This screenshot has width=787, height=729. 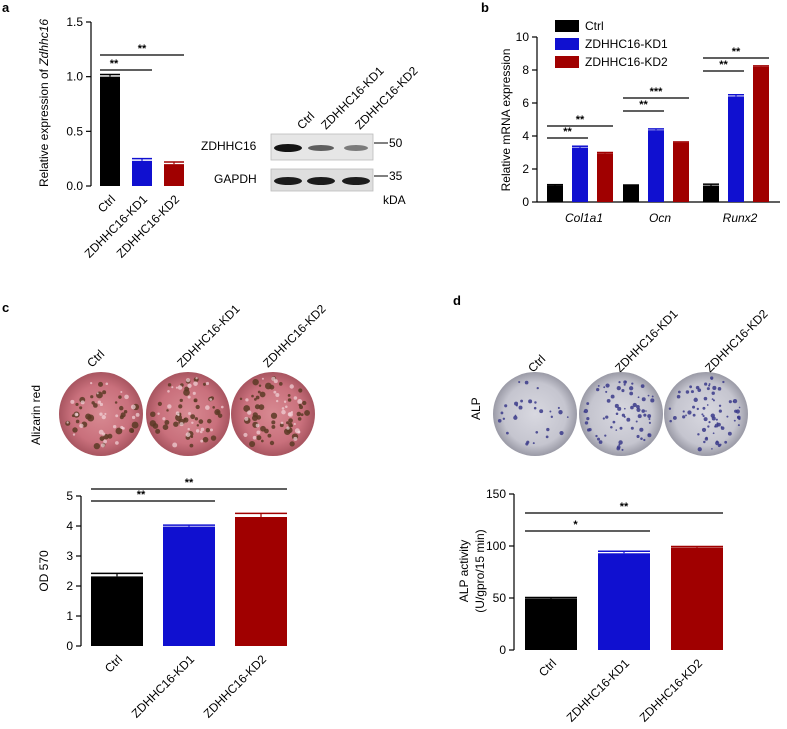 What do you see at coordinates (740, 218) in the screenshot?
I see `x-tick-label: Runx2` at bounding box center [740, 218].